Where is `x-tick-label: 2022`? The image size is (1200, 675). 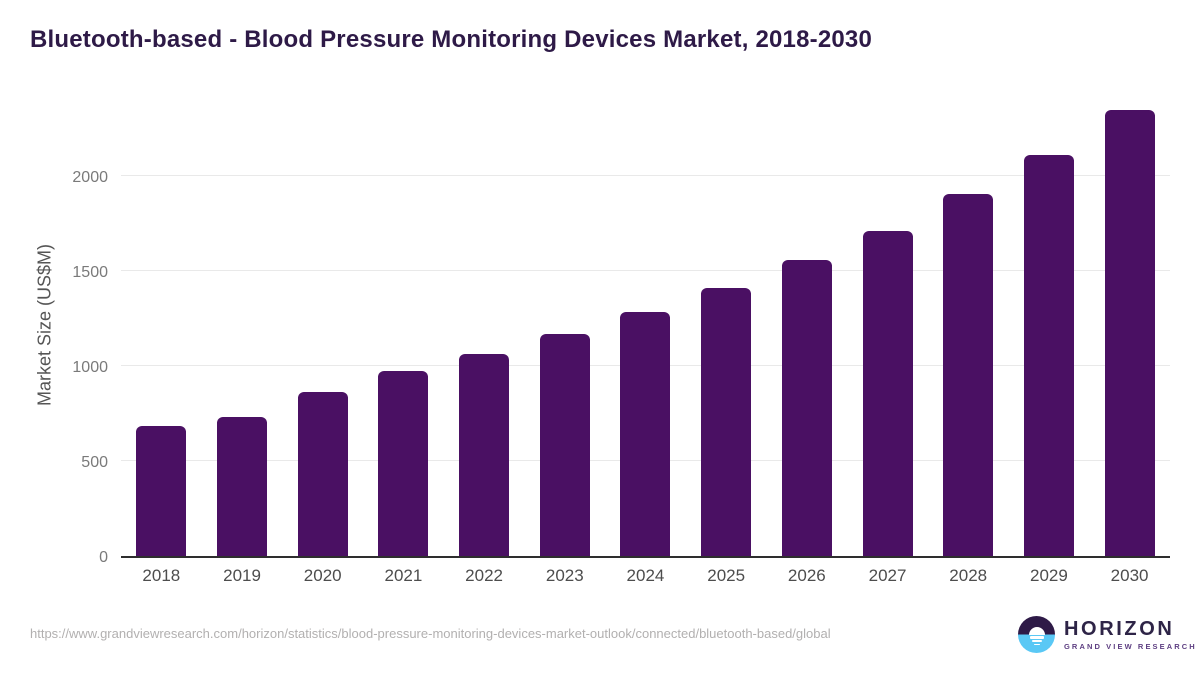 x-tick-label: 2022 is located at coordinates (484, 575).